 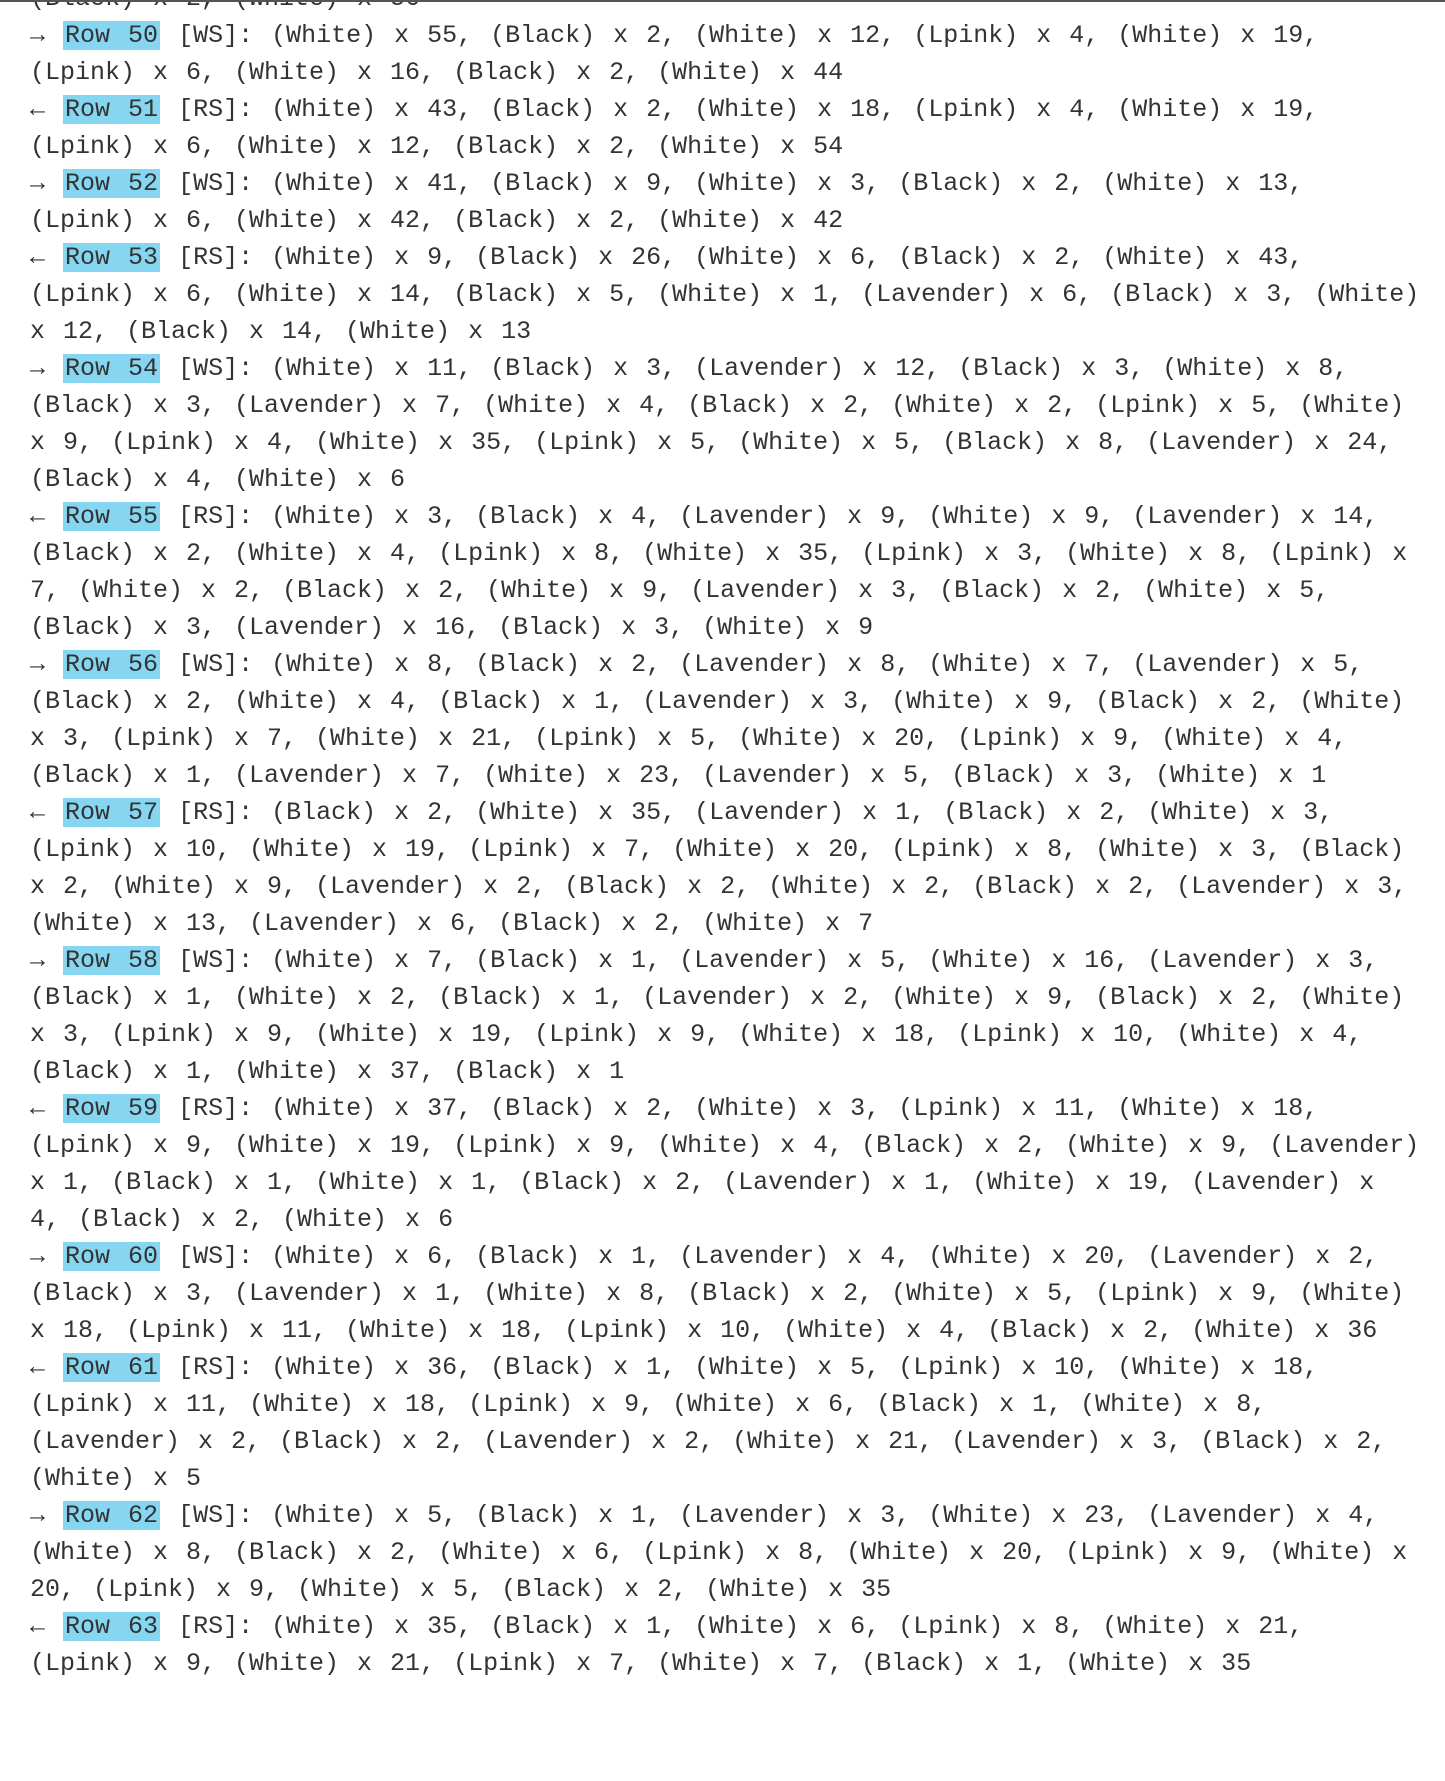 I want to click on row-label: Row 57, so click(x=112, y=812).